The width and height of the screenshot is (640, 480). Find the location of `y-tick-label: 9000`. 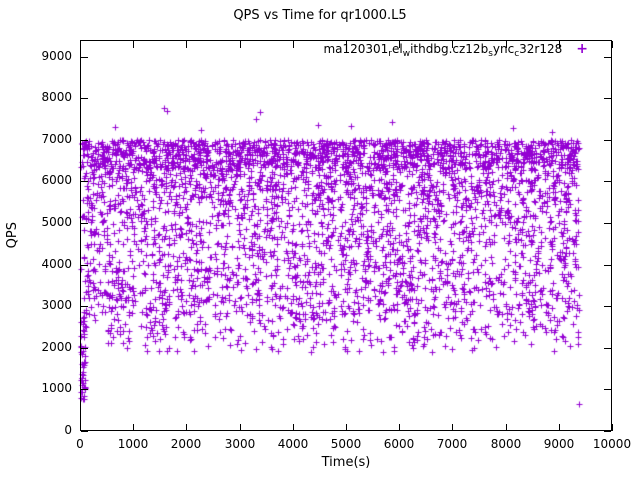

y-tick-label: 9000 is located at coordinates (56, 56).